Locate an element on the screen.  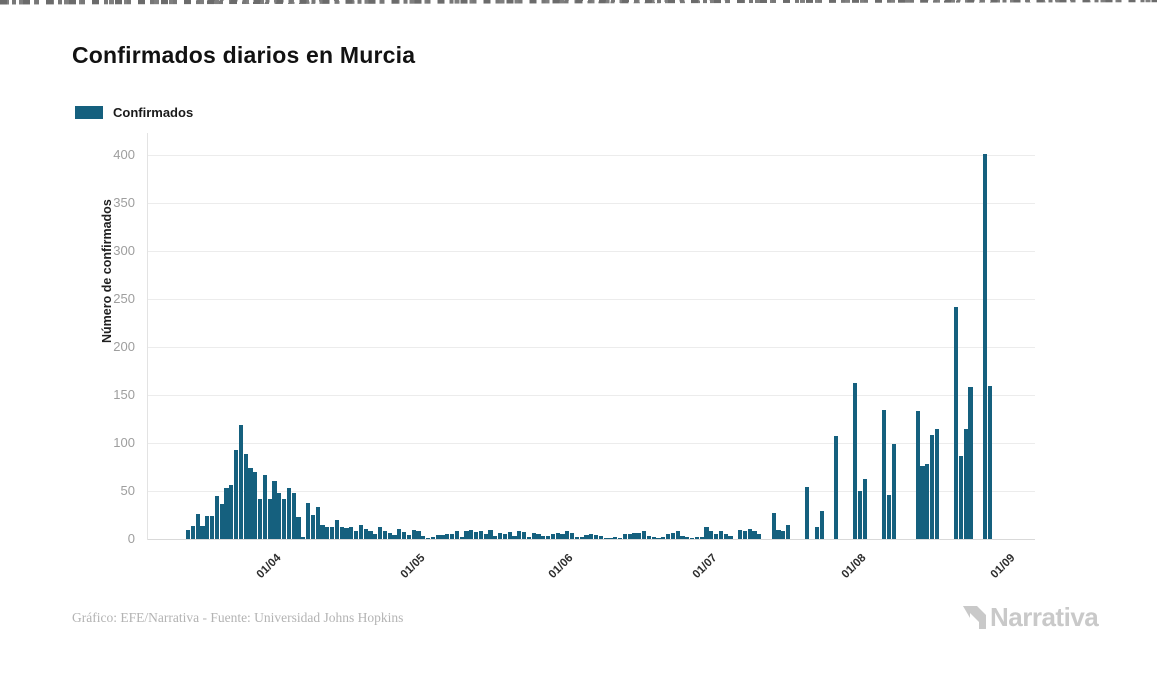
bar-05/04 is located at coordinates (293, 515).